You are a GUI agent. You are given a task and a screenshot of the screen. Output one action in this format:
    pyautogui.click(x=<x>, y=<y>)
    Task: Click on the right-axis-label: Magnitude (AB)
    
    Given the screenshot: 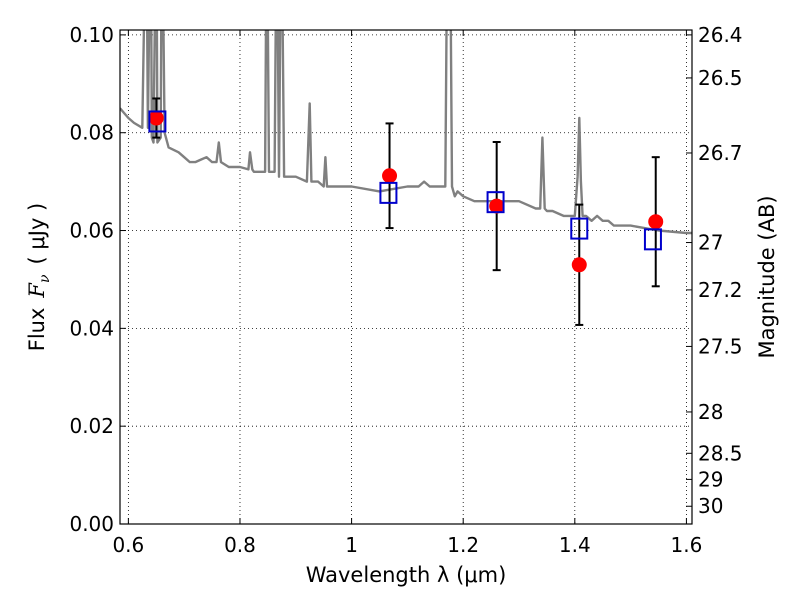 What is the action you would take?
    pyautogui.click(x=767, y=276)
    